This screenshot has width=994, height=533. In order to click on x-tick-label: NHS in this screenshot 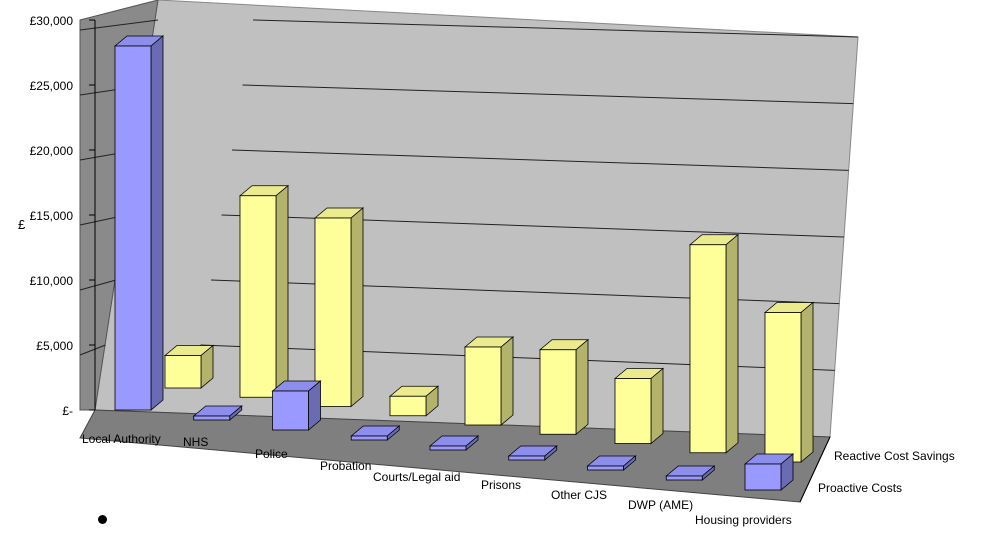, I will do `click(195, 442)`.